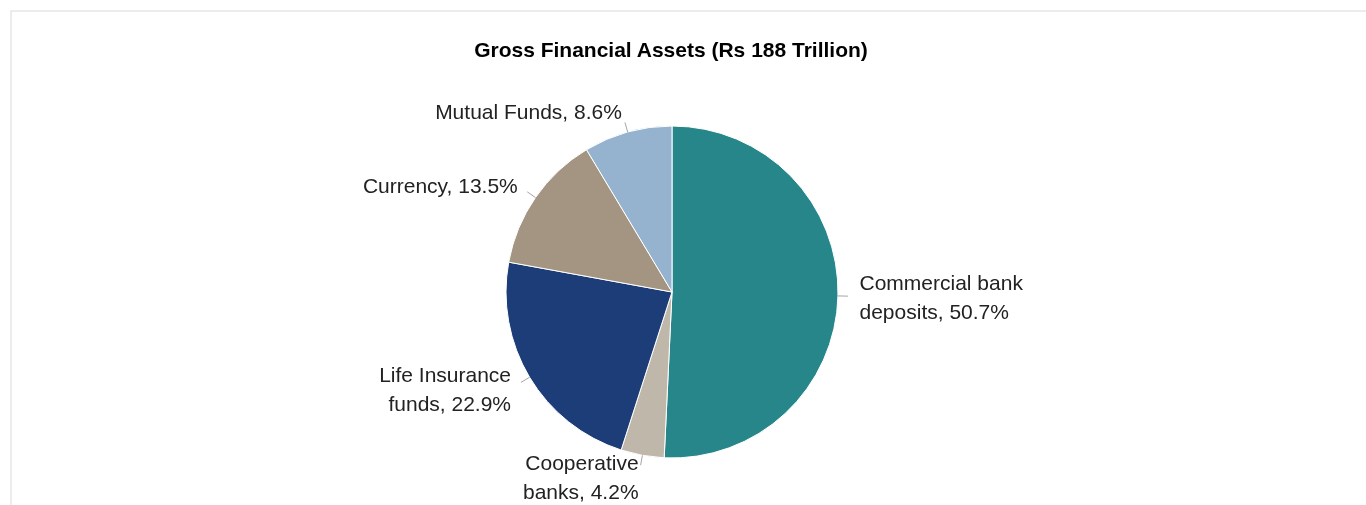 This screenshot has width=1366, height=505. What do you see at coordinates (941, 296) in the screenshot?
I see `slice-label: Commercial bank deposits, 50.7%` at bounding box center [941, 296].